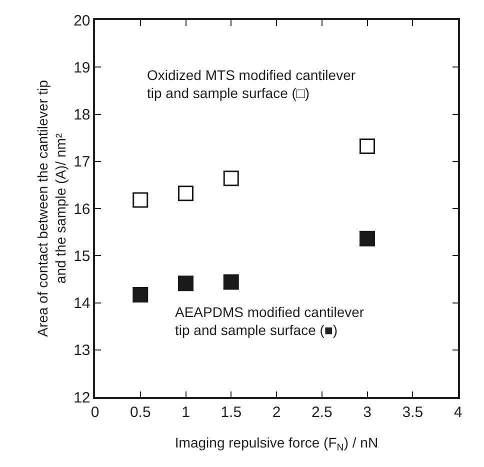 This screenshot has width=484, height=467. I want to click on y-tick-label: 14, so click(82, 303).